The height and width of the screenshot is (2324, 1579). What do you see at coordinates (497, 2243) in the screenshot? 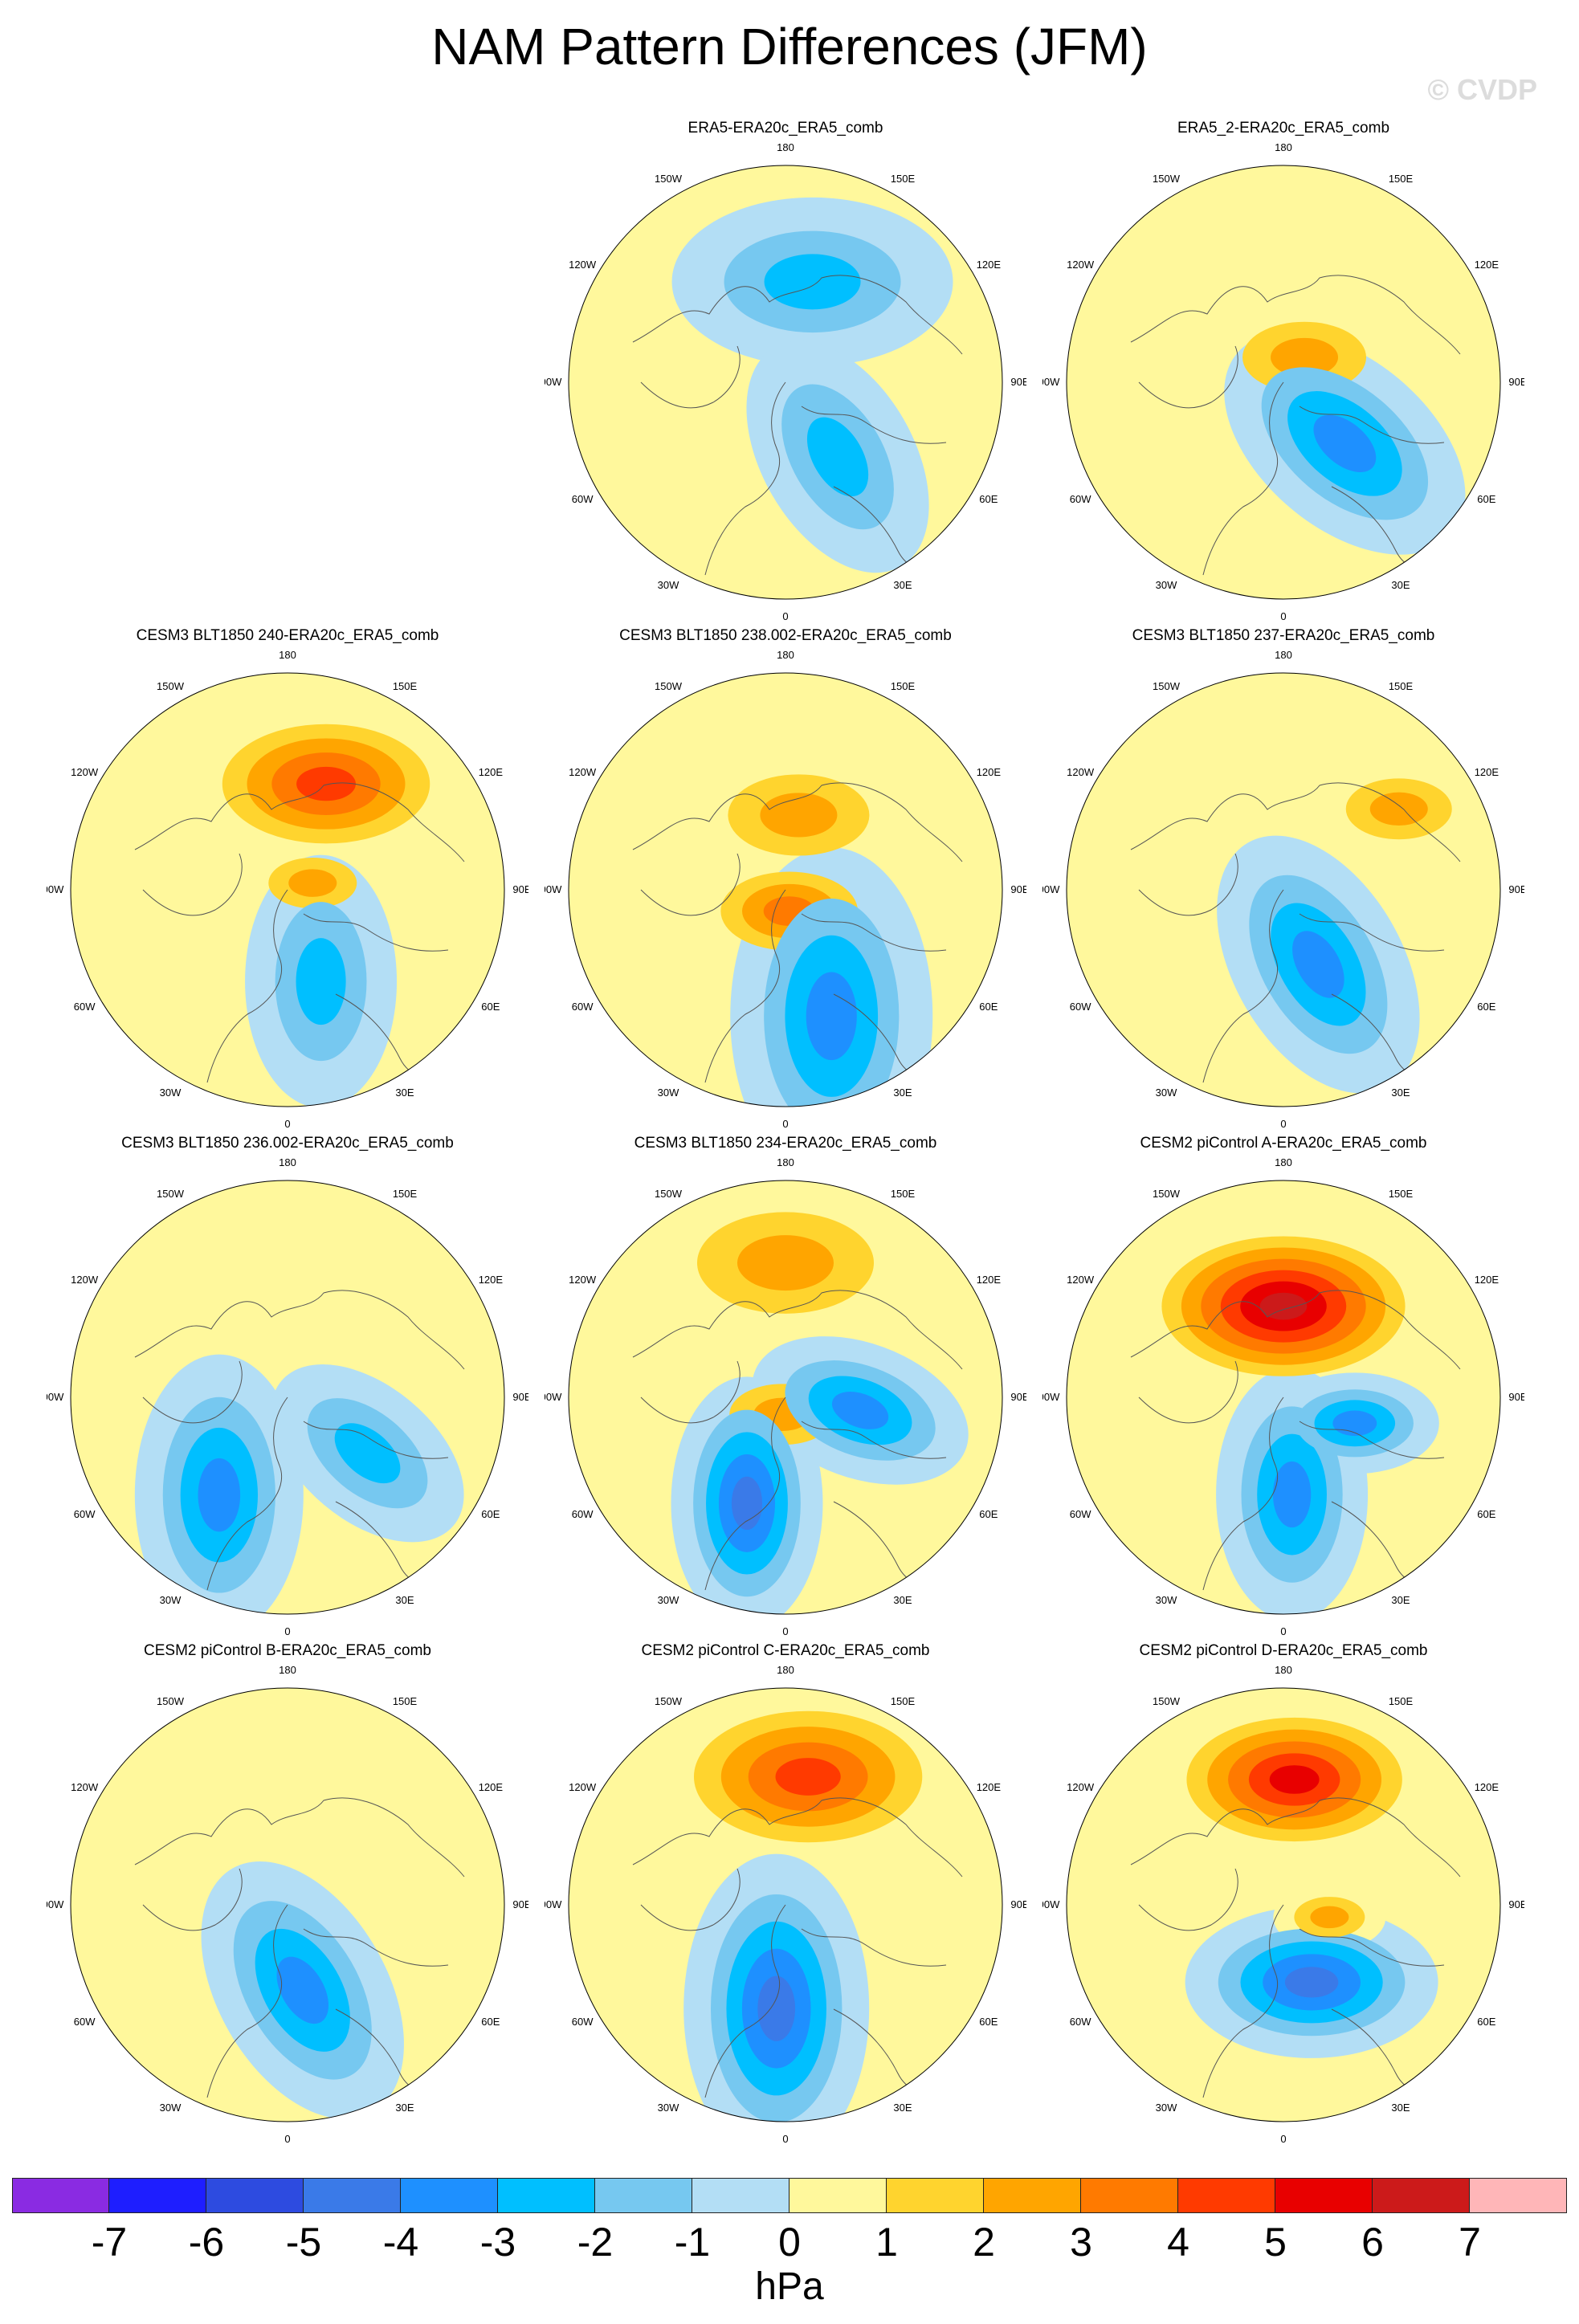
I see `colorbar-tick-label: -3` at bounding box center [497, 2243].